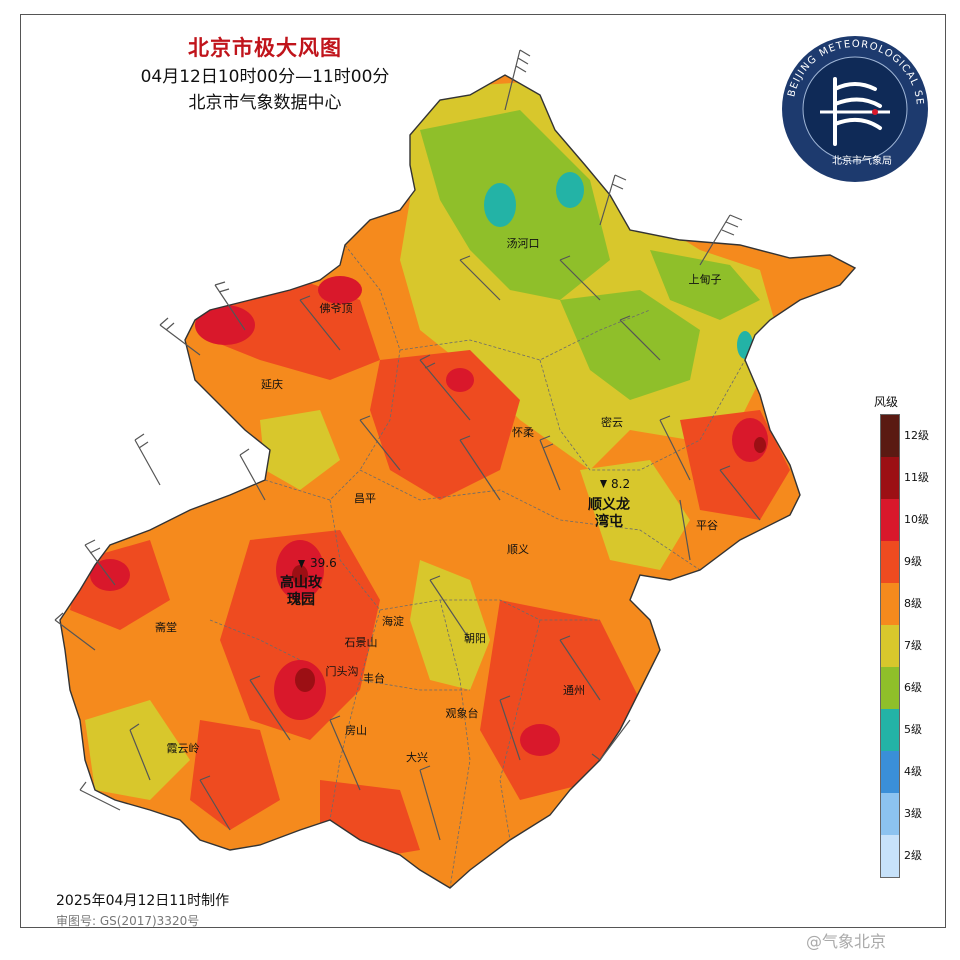 This screenshot has height=960, width=960. Describe the element at coordinates (523, 243) in the screenshot. I see `place-label-tanghekou: 汤河口` at that location.